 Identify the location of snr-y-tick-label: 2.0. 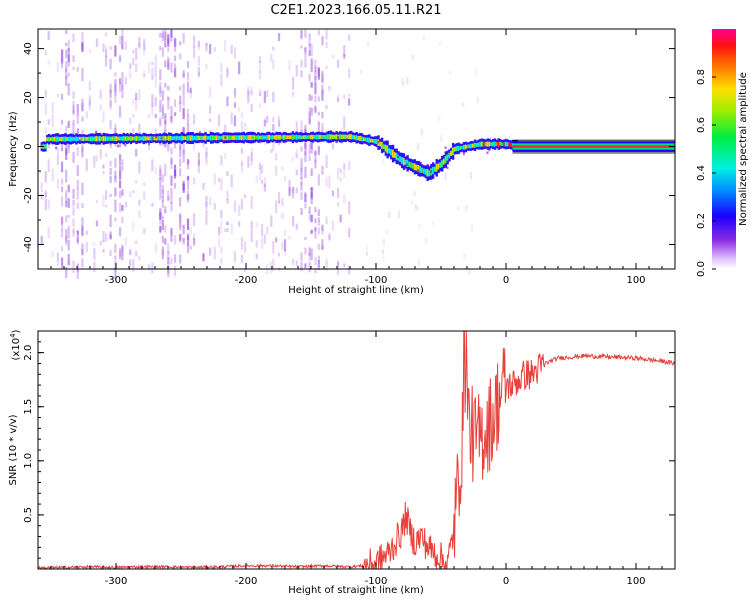
(28, 353).